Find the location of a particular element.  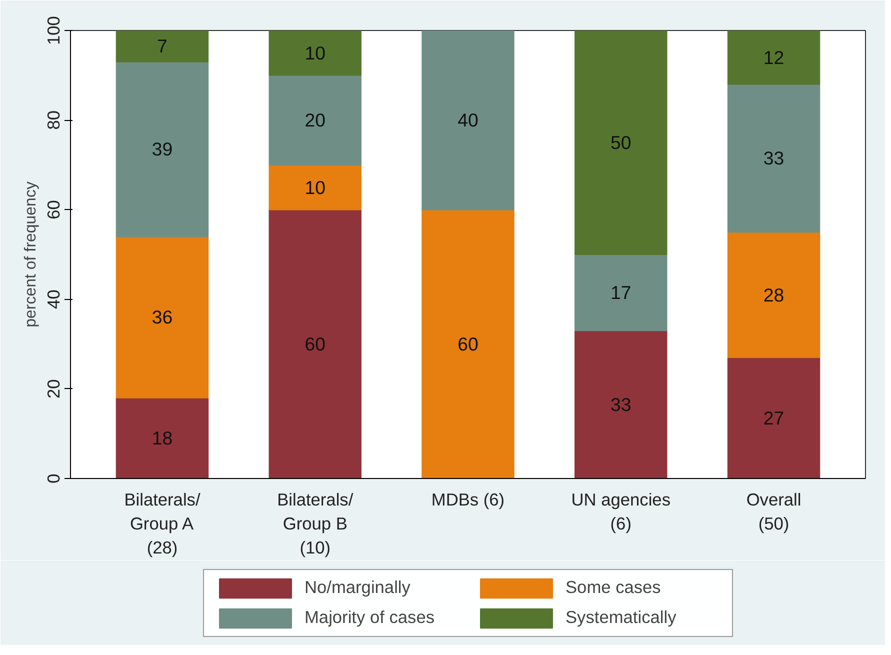

data-label: 17 is located at coordinates (621, 293).